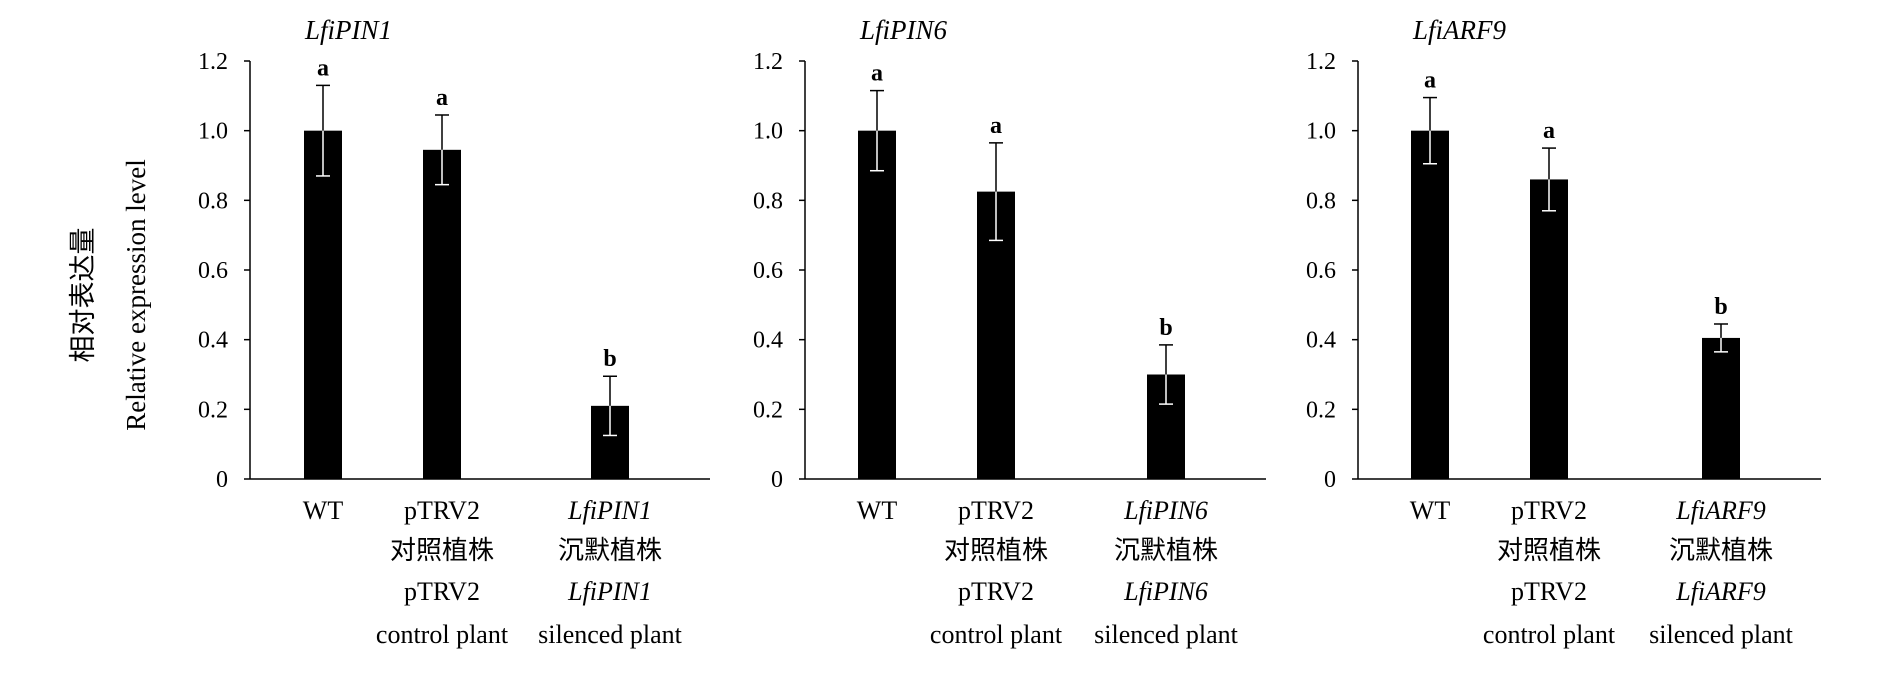  I want to click on chart-title: LfiARF9, so click(1459, 30).